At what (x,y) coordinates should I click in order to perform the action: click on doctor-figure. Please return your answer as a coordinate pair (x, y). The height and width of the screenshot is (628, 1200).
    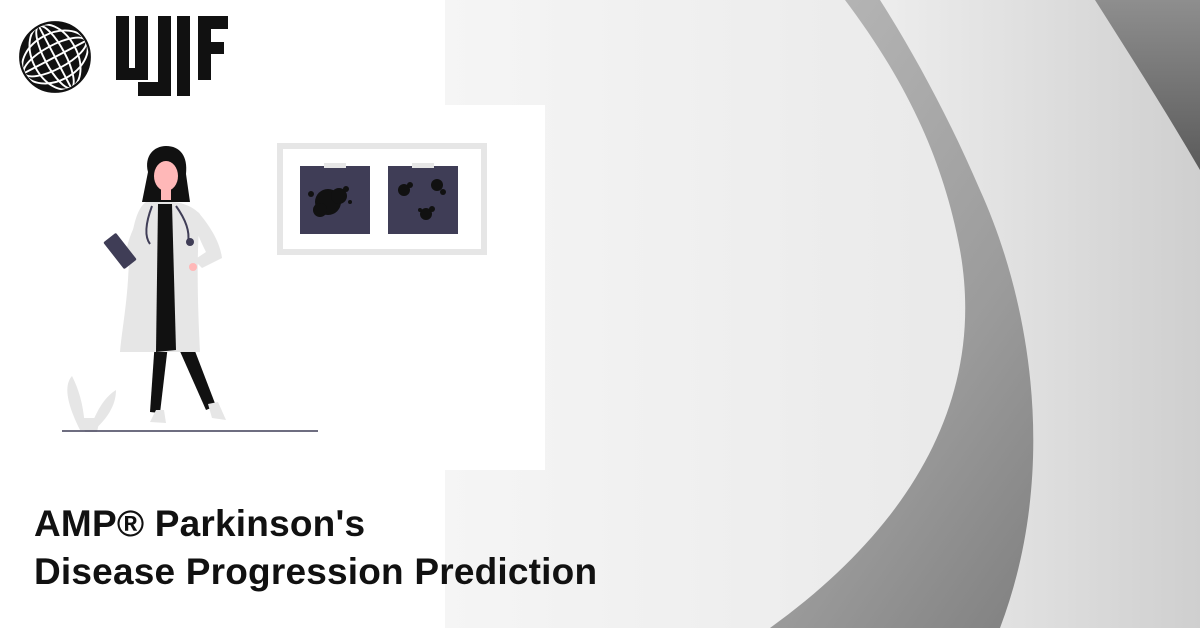
    Looking at the image, I should click on (164, 284).